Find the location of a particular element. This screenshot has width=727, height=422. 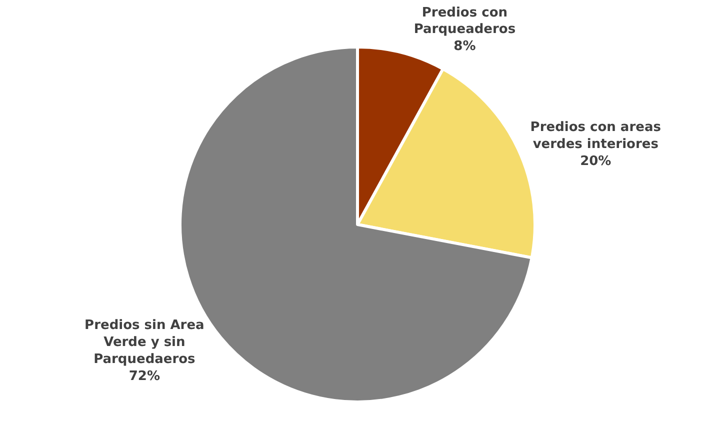

data-label: 8% is located at coordinates (465, 46).